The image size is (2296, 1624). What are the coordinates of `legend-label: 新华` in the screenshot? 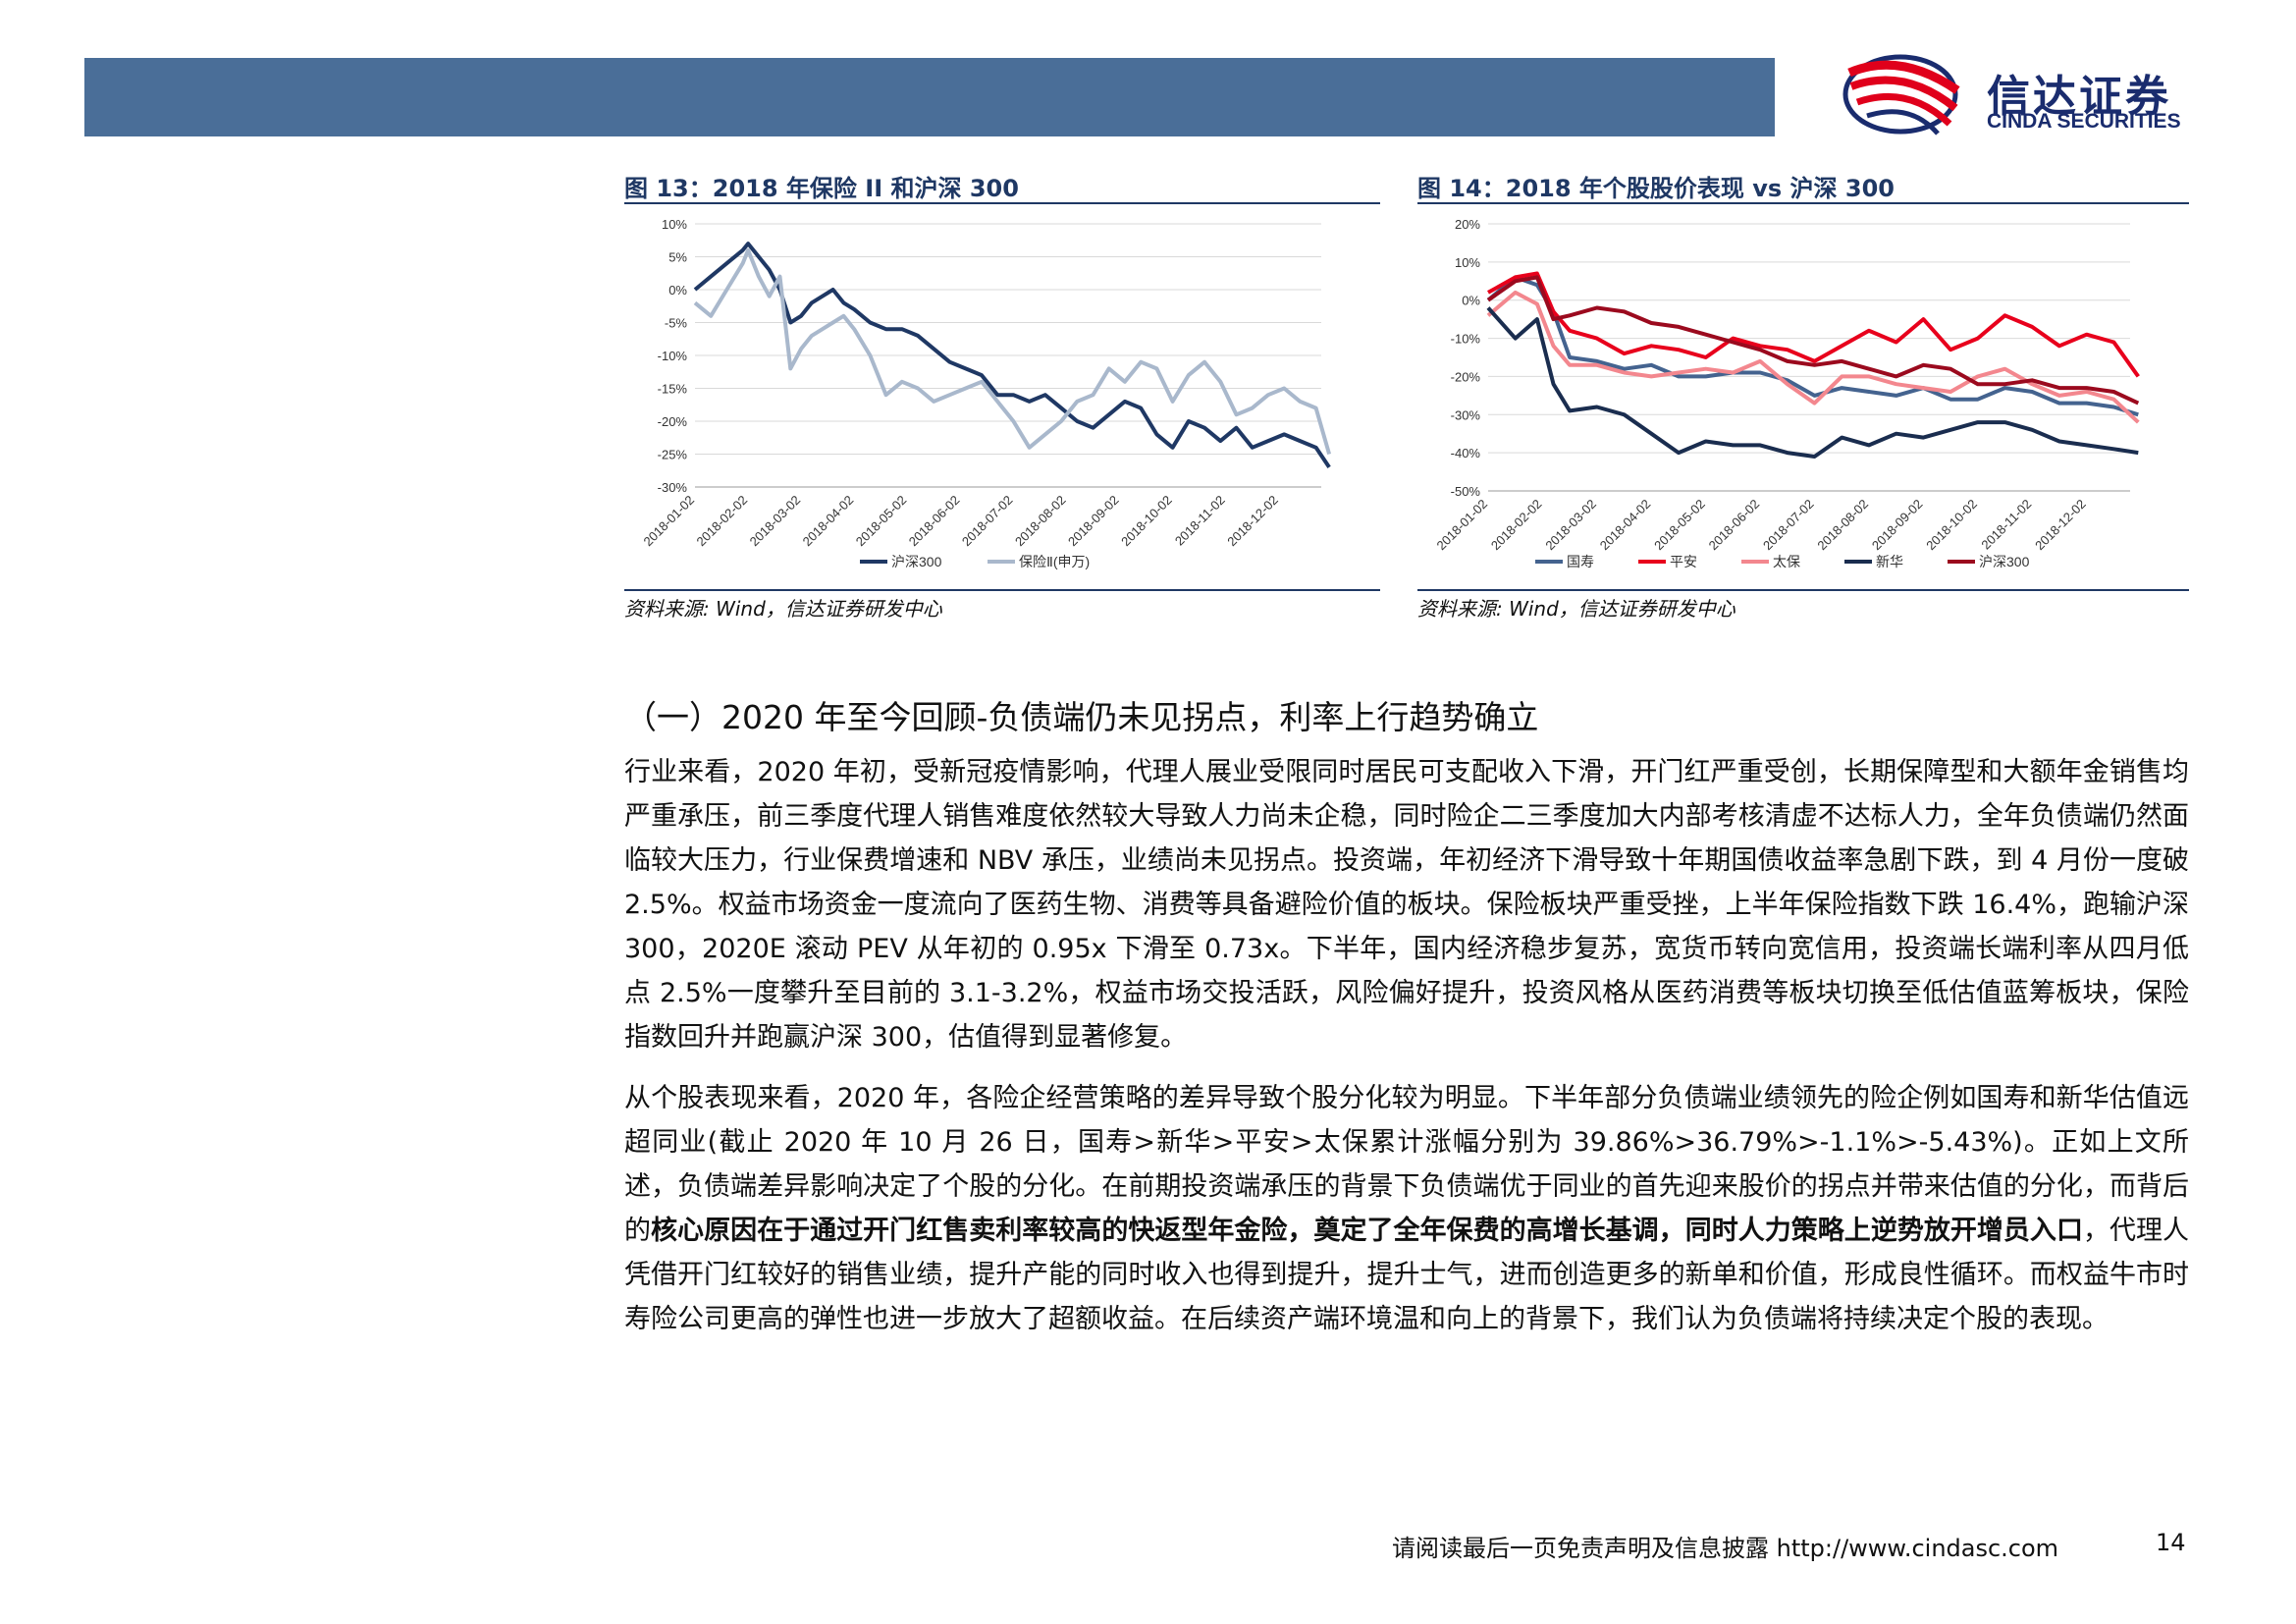 It's located at (1889, 561).